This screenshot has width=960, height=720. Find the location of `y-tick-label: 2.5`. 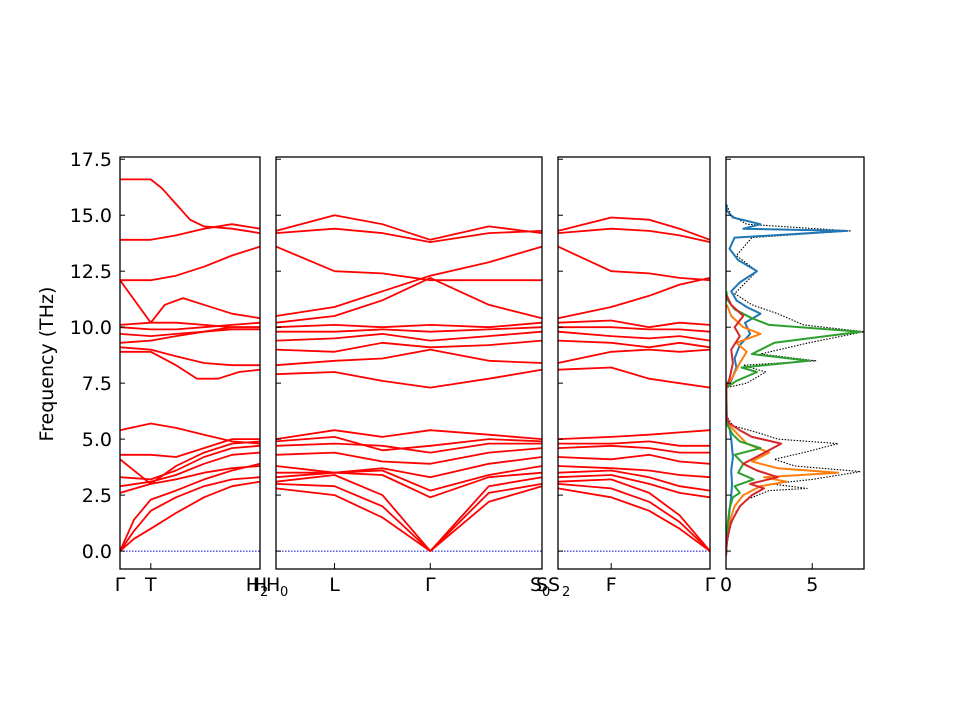

y-tick-label: 2.5 is located at coordinates (97, 496).